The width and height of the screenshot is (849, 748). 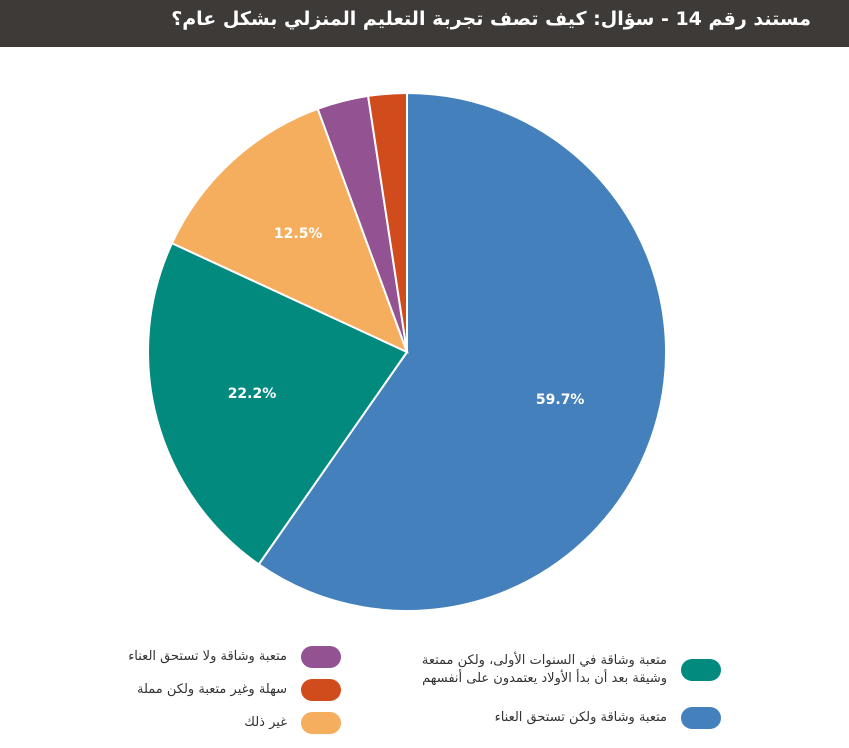 I want to click on legend-label: متعبة وشاقة ولكن تستحق العناء, so click(x=580, y=718).